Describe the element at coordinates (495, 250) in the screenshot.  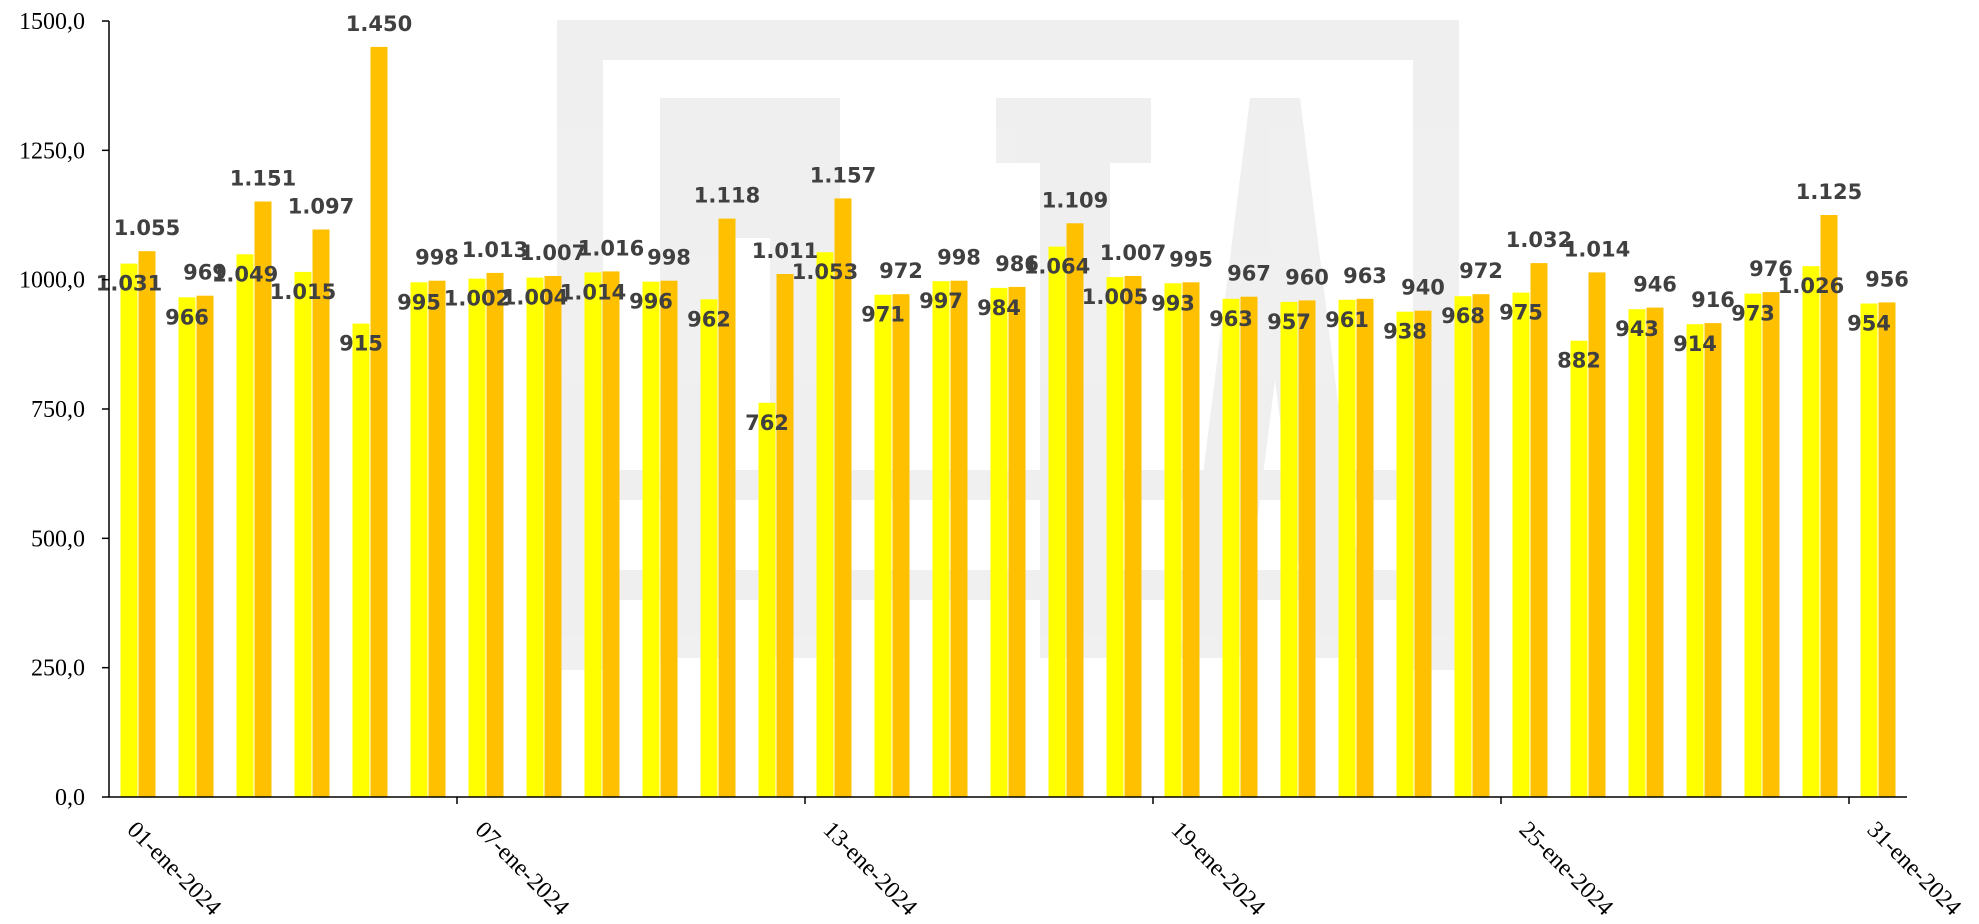
I see `data-label-s2-7: 1.013` at that location.